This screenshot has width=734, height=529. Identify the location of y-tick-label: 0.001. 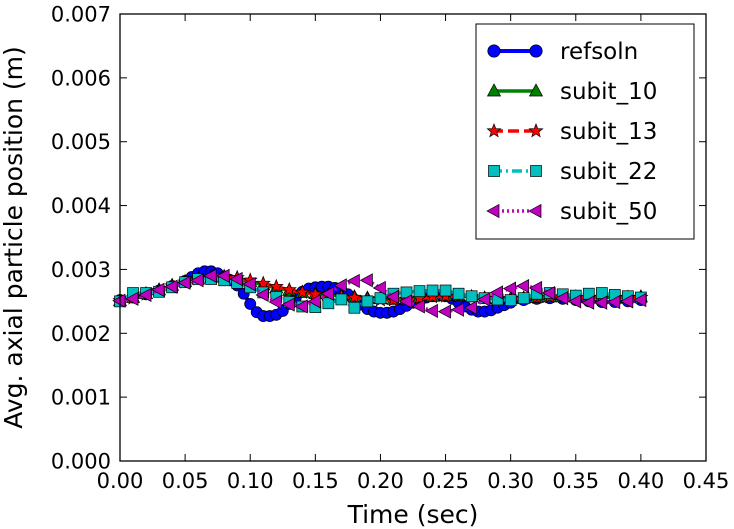
(81, 398).